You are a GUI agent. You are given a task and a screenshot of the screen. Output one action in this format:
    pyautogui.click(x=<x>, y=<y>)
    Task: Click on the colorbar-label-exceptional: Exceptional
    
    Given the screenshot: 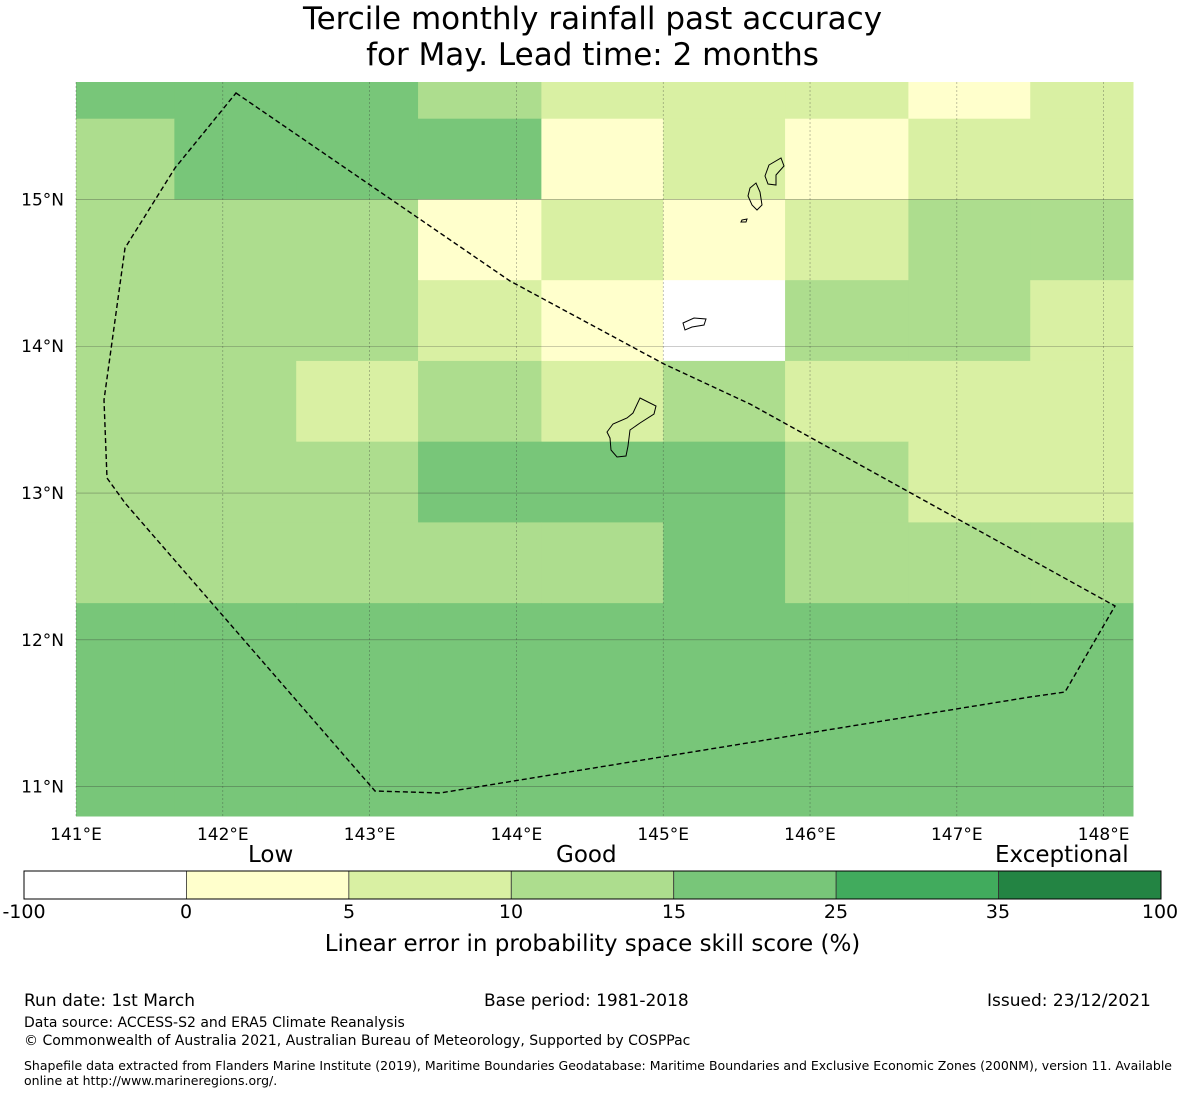 What is the action you would take?
    pyautogui.click(x=1062, y=855)
    